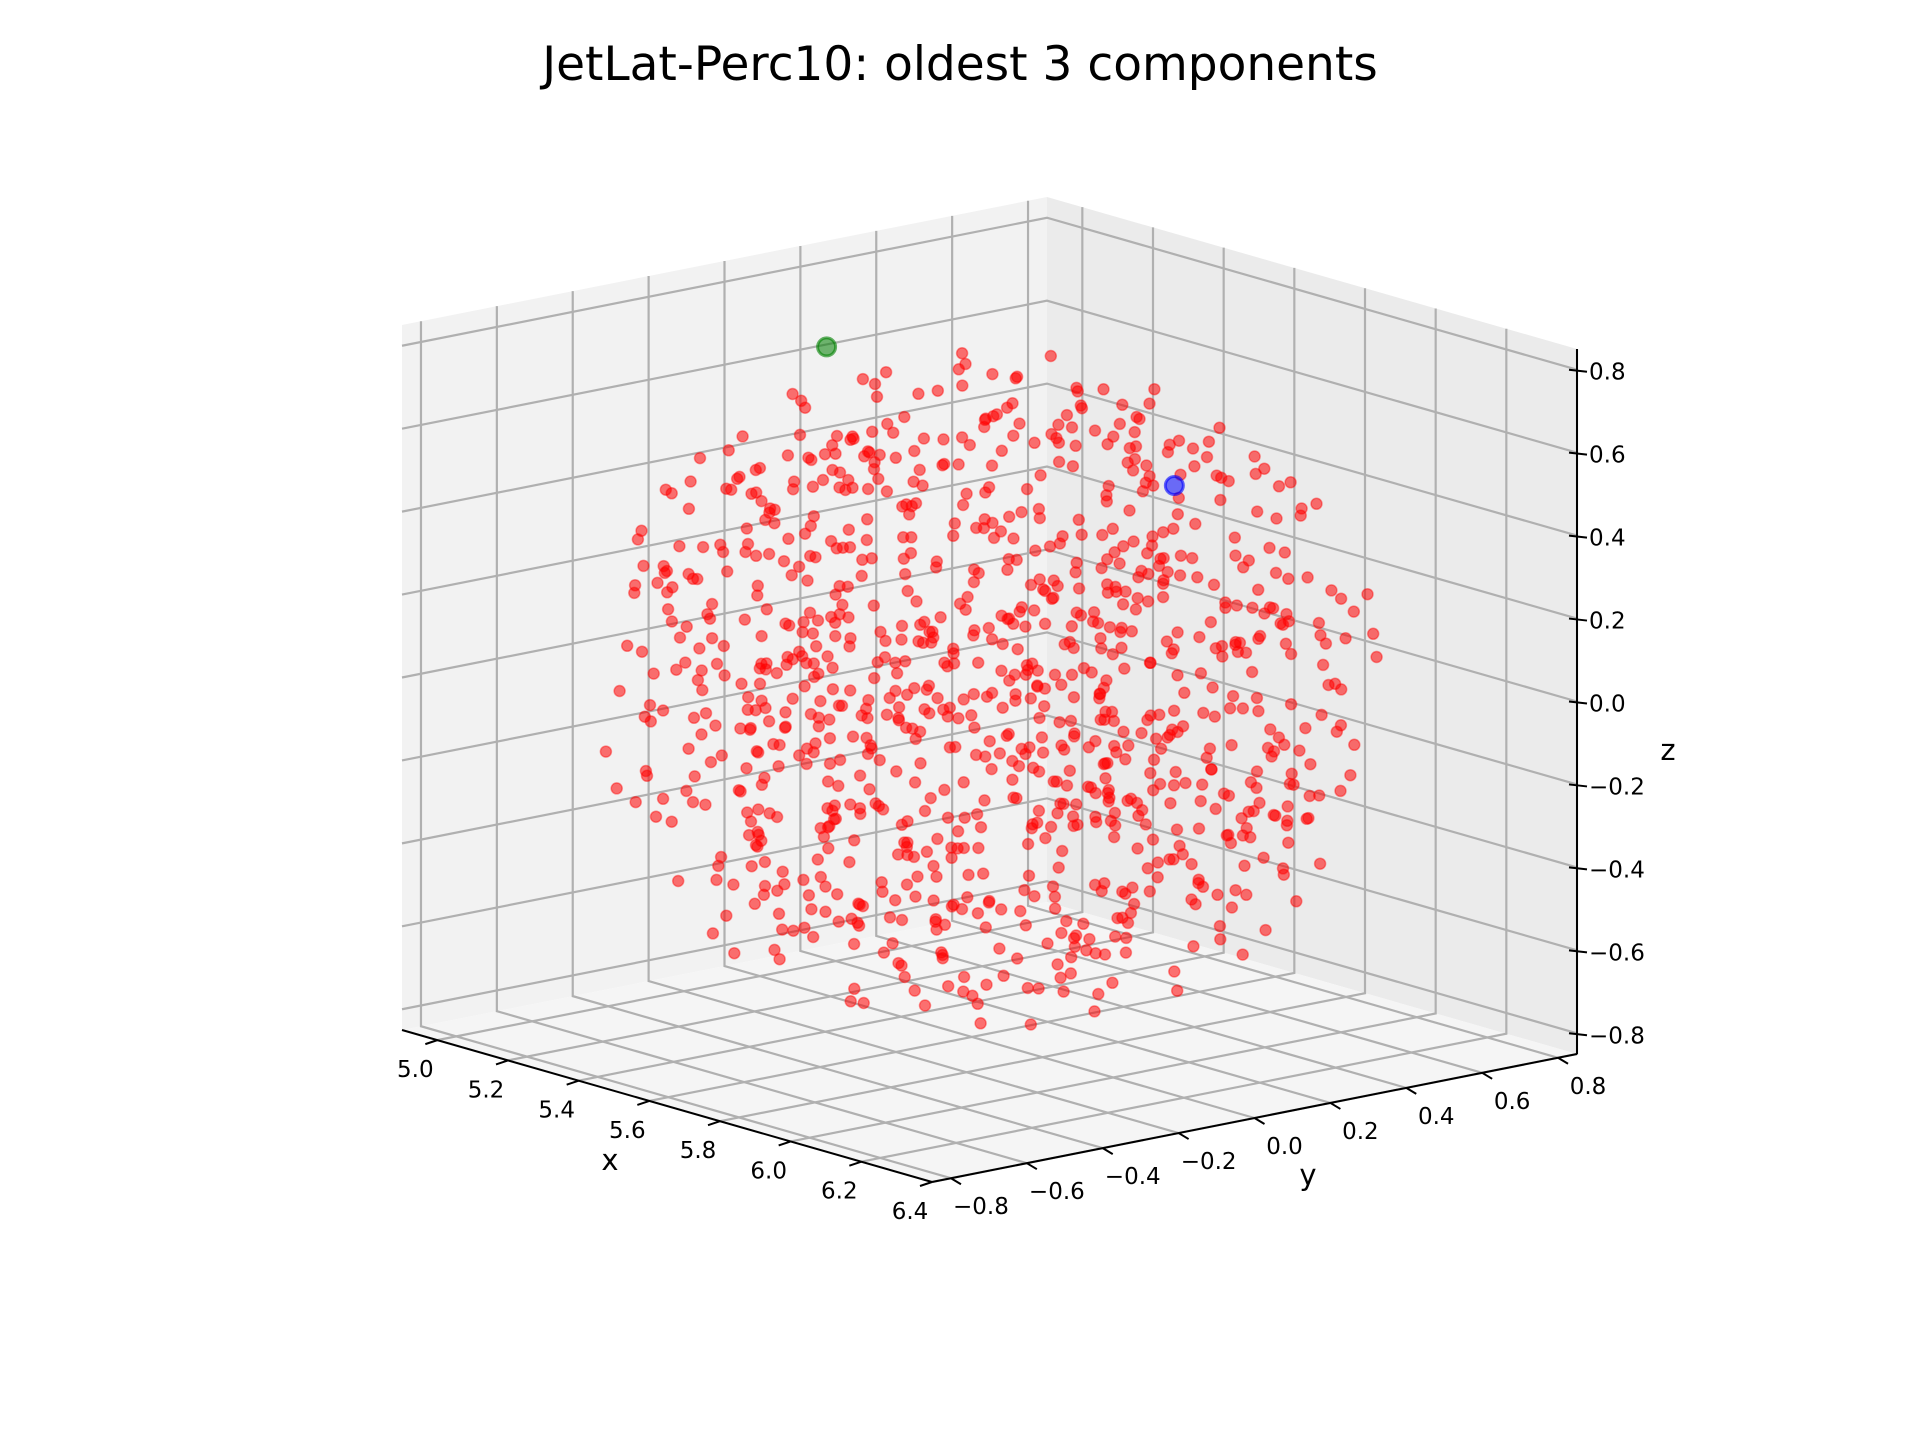 The height and width of the screenshot is (1440, 1920). What do you see at coordinates (643, 1102) in the screenshot?
I see `x-tick` at bounding box center [643, 1102].